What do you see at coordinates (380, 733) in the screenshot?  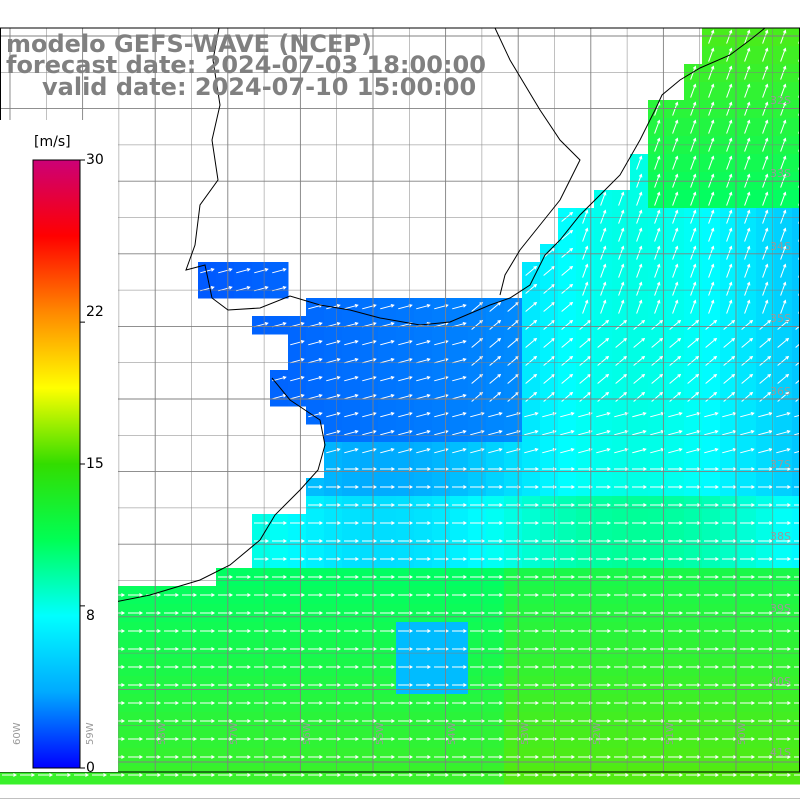 I see `lon-label-55w: 55W` at bounding box center [380, 733].